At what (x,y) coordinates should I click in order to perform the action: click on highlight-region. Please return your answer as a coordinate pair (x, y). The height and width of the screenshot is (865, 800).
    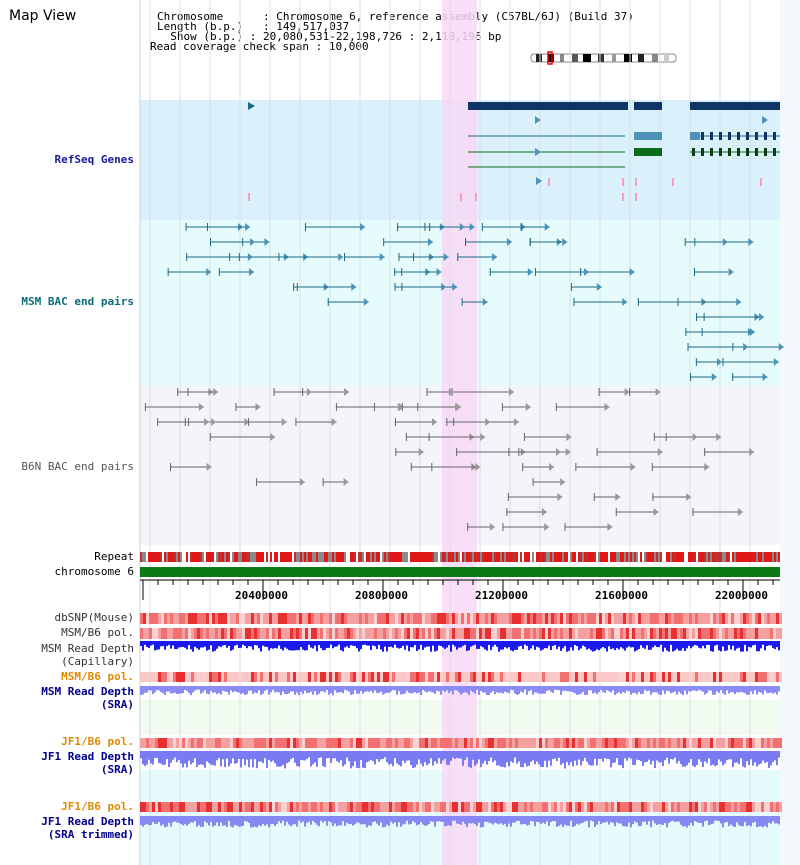
    Looking at the image, I should click on (459, 432).